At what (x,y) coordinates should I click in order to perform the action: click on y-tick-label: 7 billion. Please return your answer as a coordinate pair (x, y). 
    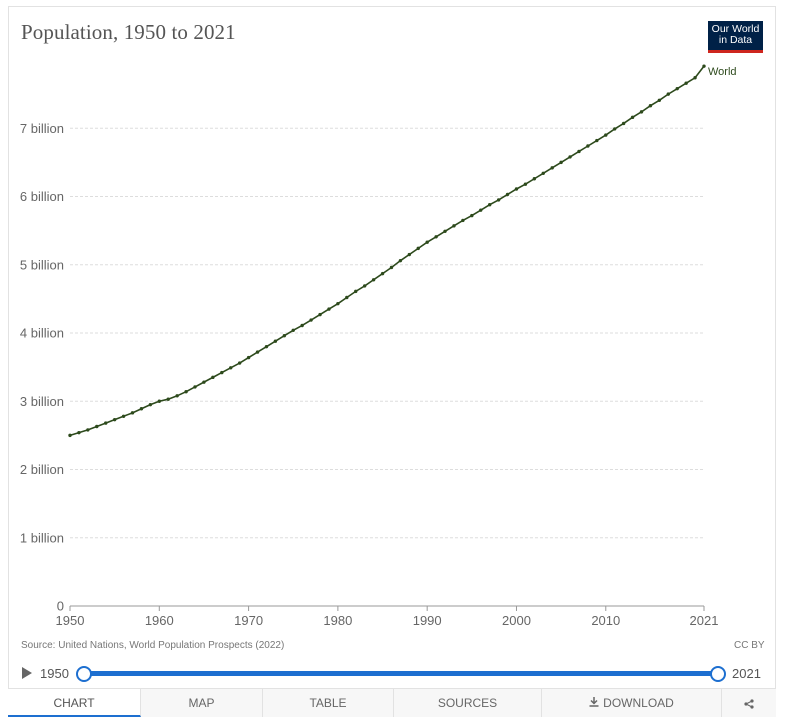
    Looking at the image, I should click on (42, 128).